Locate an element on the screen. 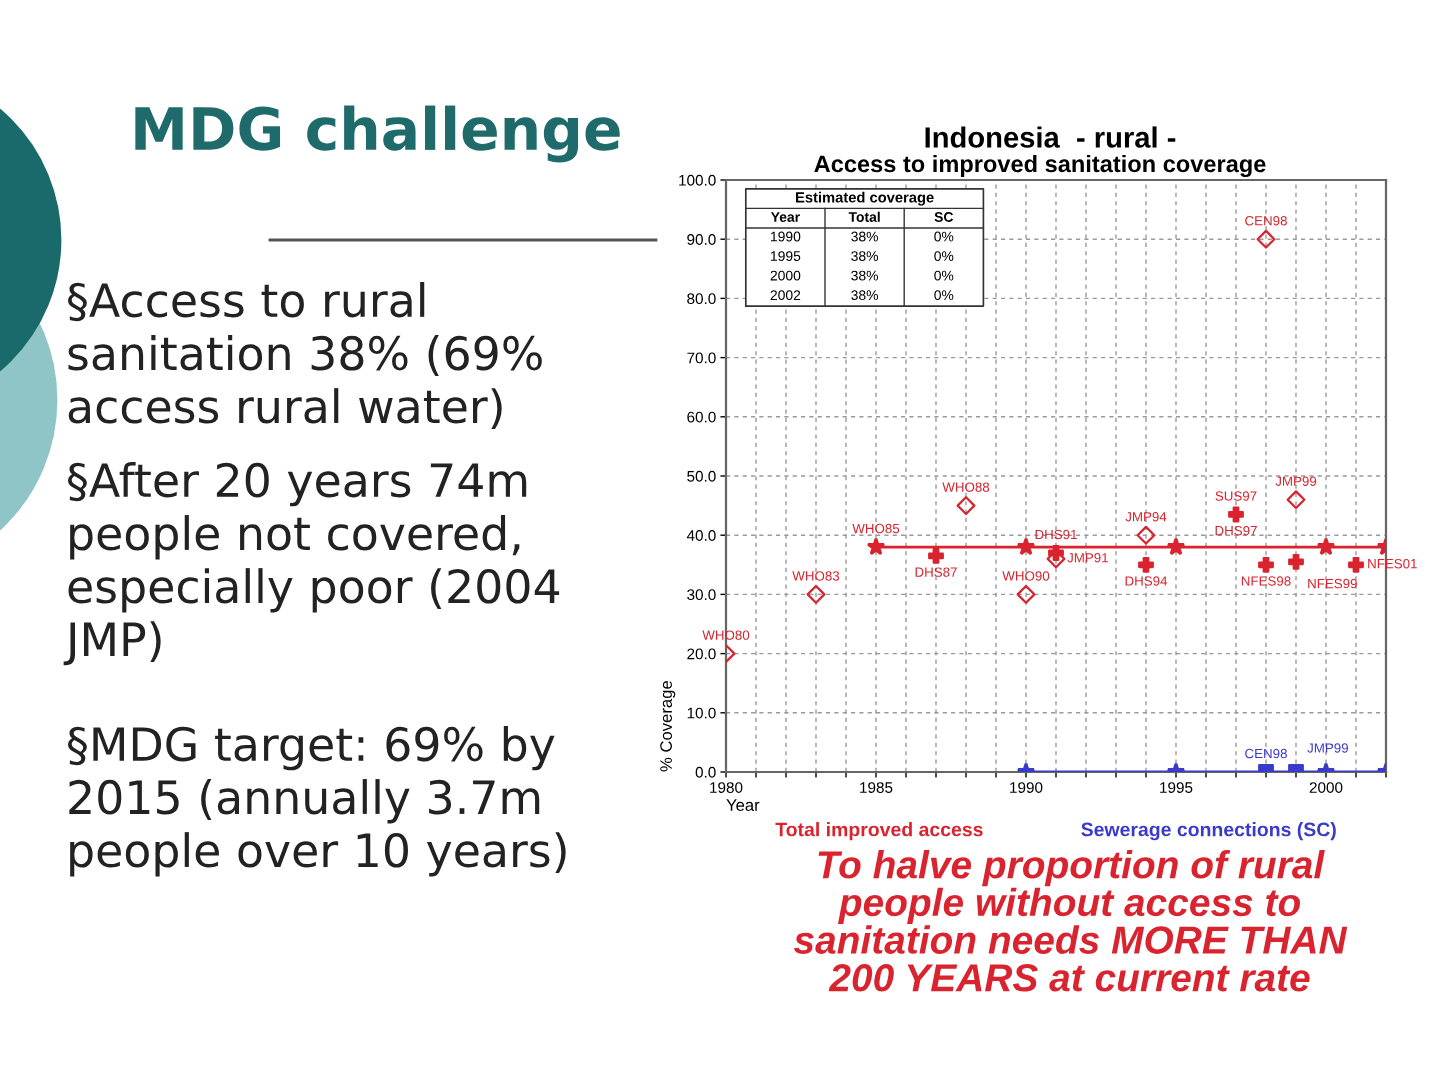  text: To halve proportion of rural people without access to sanitation needs MORE THAN 200 YEARS at current rate is located at coordinates (1070, 921).